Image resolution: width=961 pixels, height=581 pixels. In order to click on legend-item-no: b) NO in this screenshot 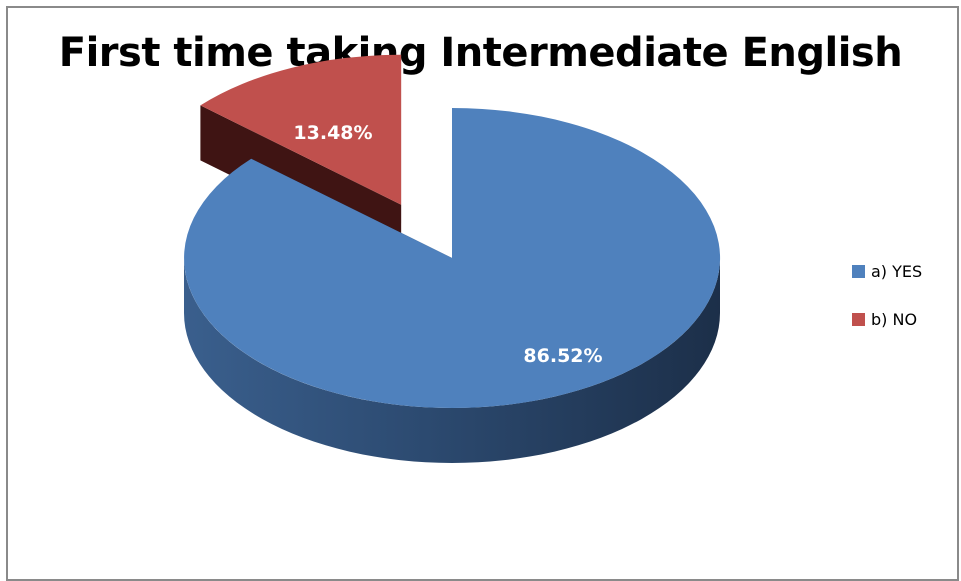, I will do `click(887, 319)`.